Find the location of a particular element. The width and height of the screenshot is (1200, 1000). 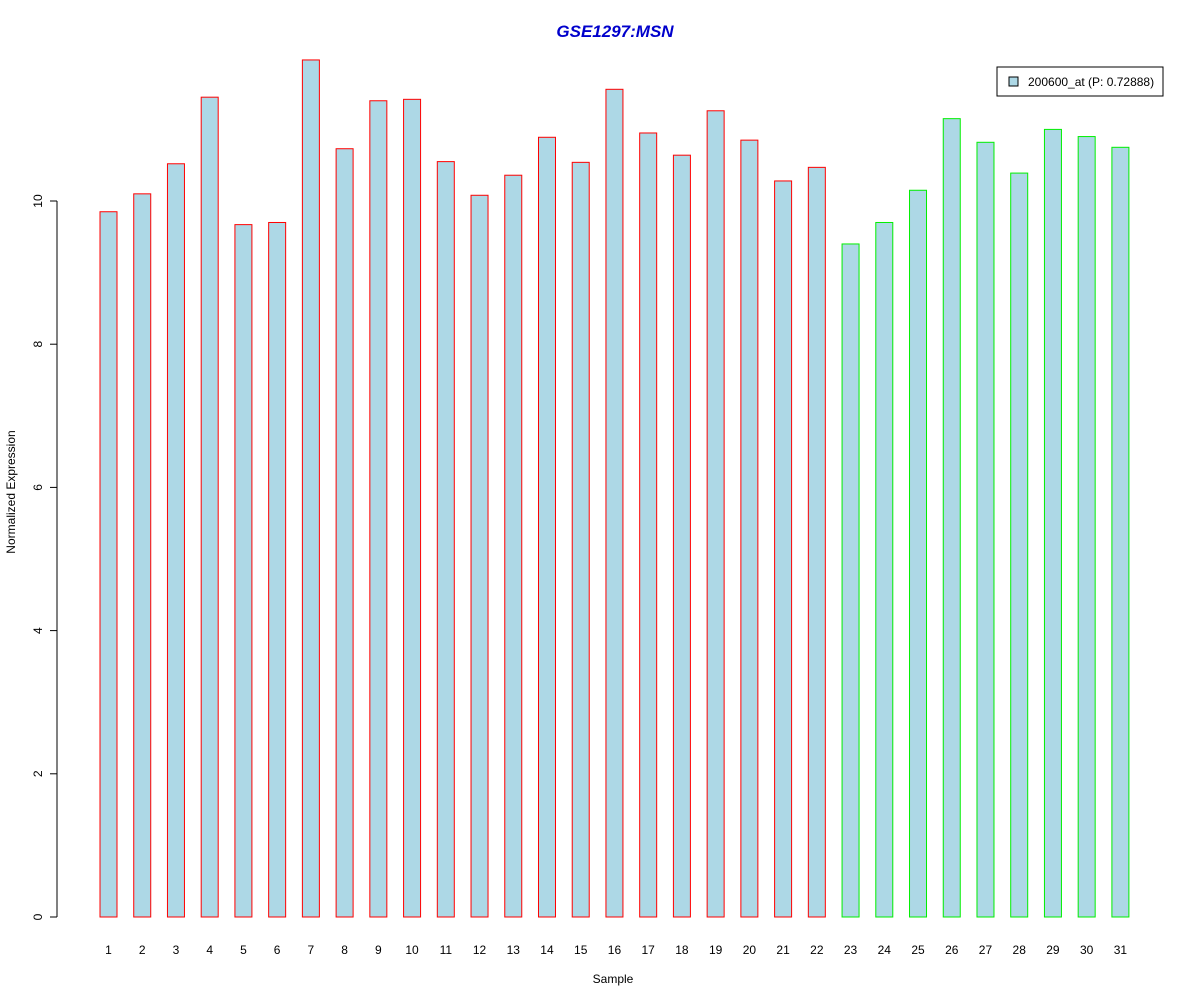

x-tick-label: 16 is located at coordinates (615, 950).